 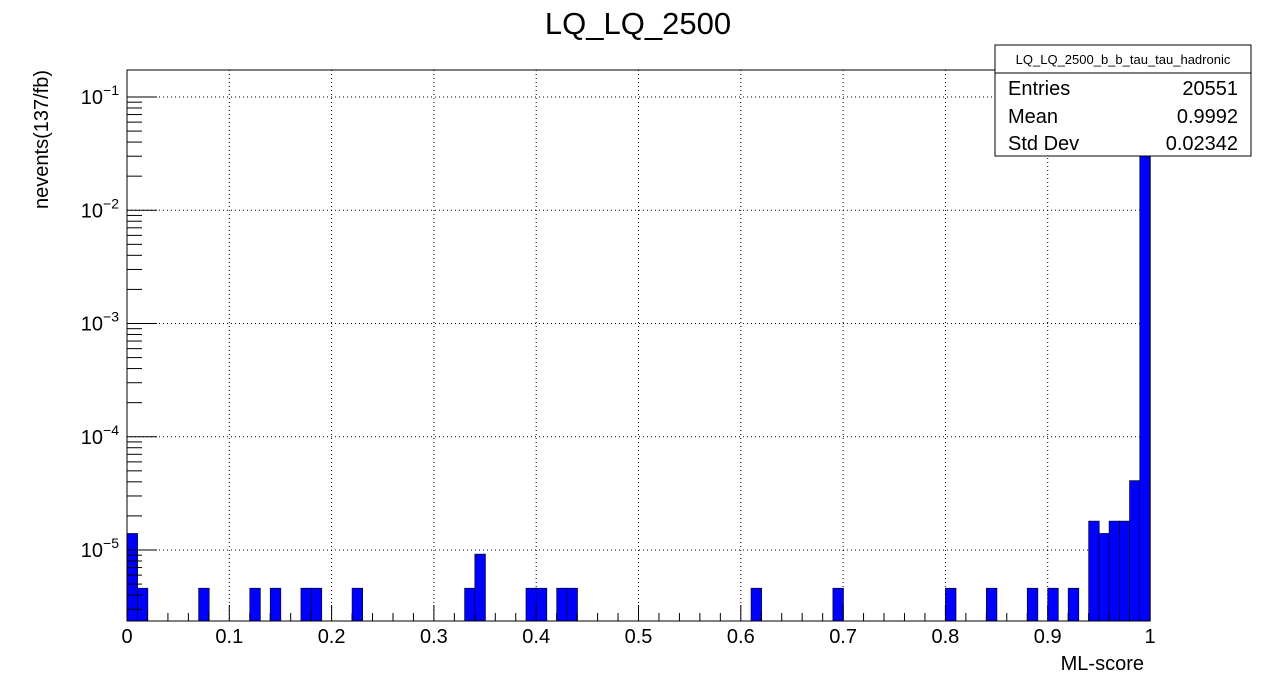 What do you see at coordinates (945, 637) in the screenshot?
I see `x-tick-label: 0.8` at bounding box center [945, 637].